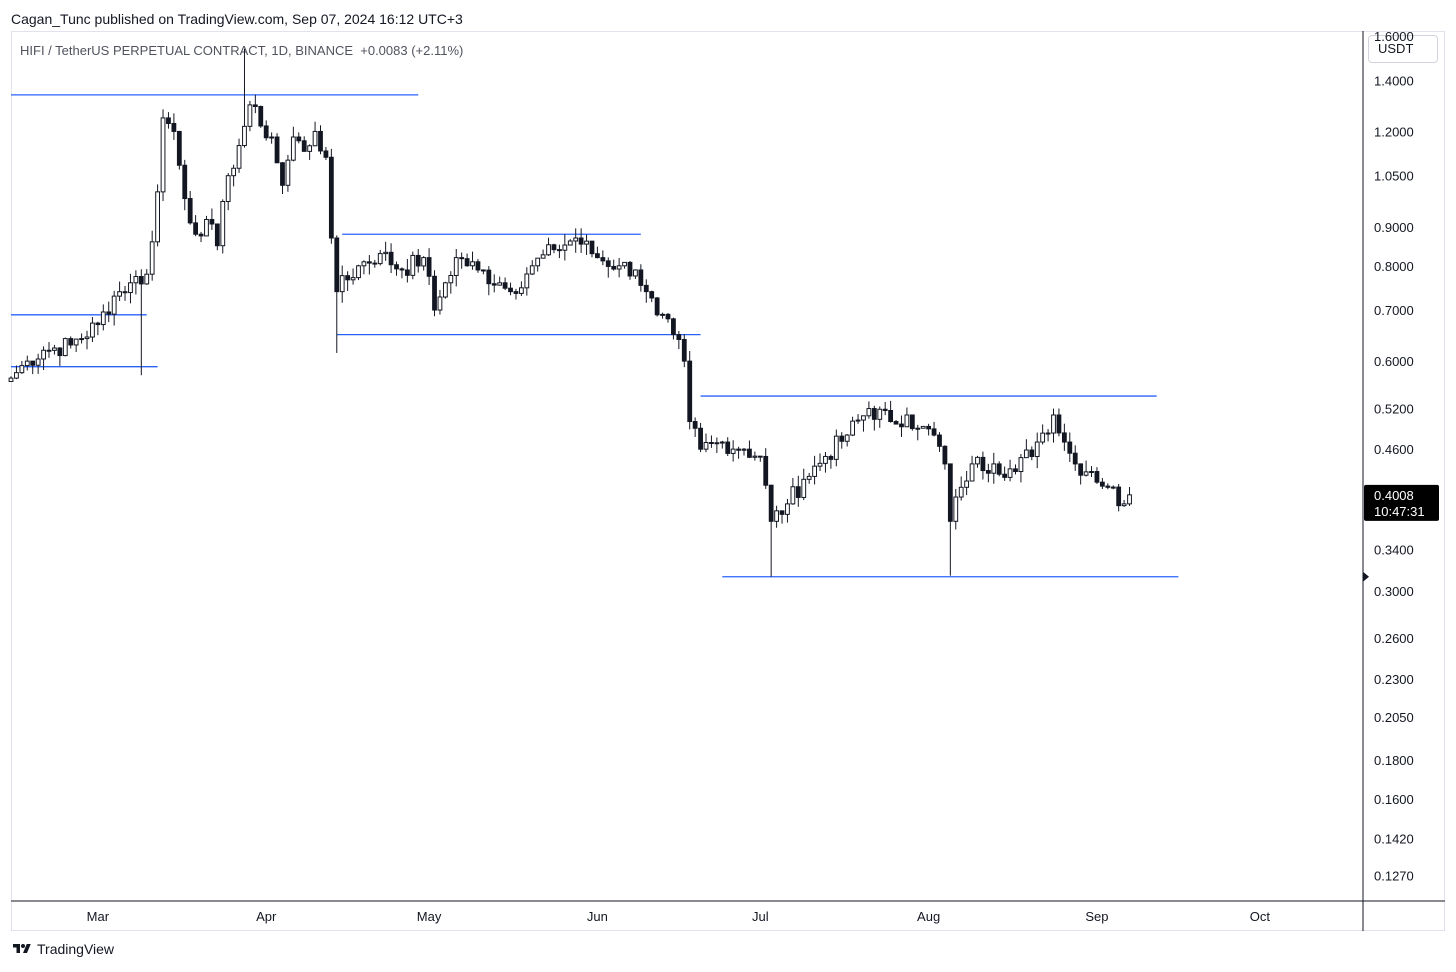 The height and width of the screenshot is (972, 1456). What do you see at coordinates (928, 916) in the screenshot?
I see `x-tick-label: Aug` at bounding box center [928, 916].